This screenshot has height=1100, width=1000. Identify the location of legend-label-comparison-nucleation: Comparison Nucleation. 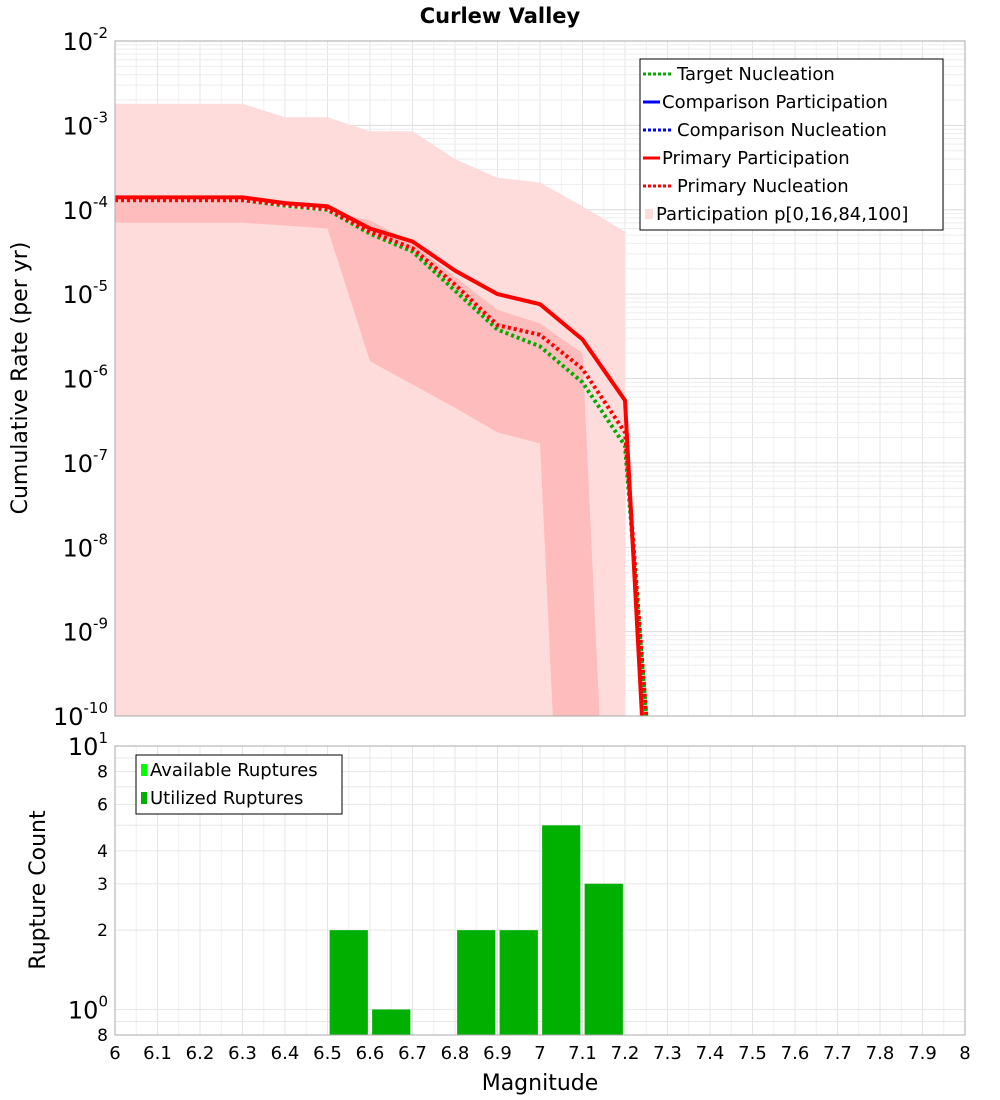
(782, 130).